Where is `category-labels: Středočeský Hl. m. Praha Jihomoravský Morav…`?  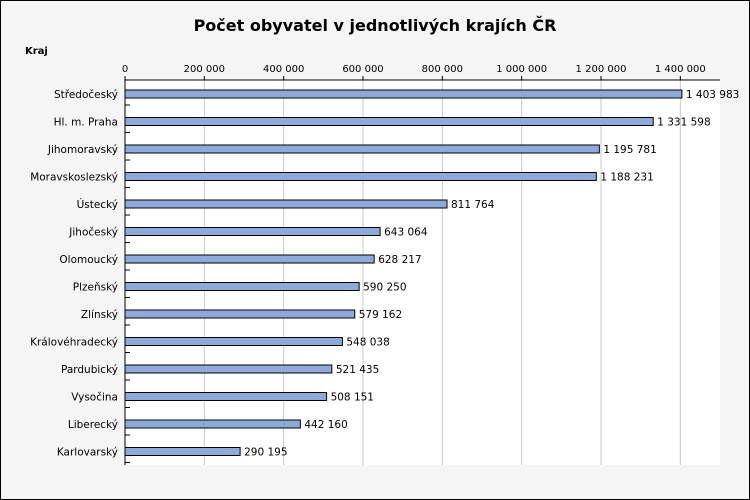 category-labels: Středočeský Hl. m. Praha Jihomoravský Morav… is located at coordinates (74, 274).